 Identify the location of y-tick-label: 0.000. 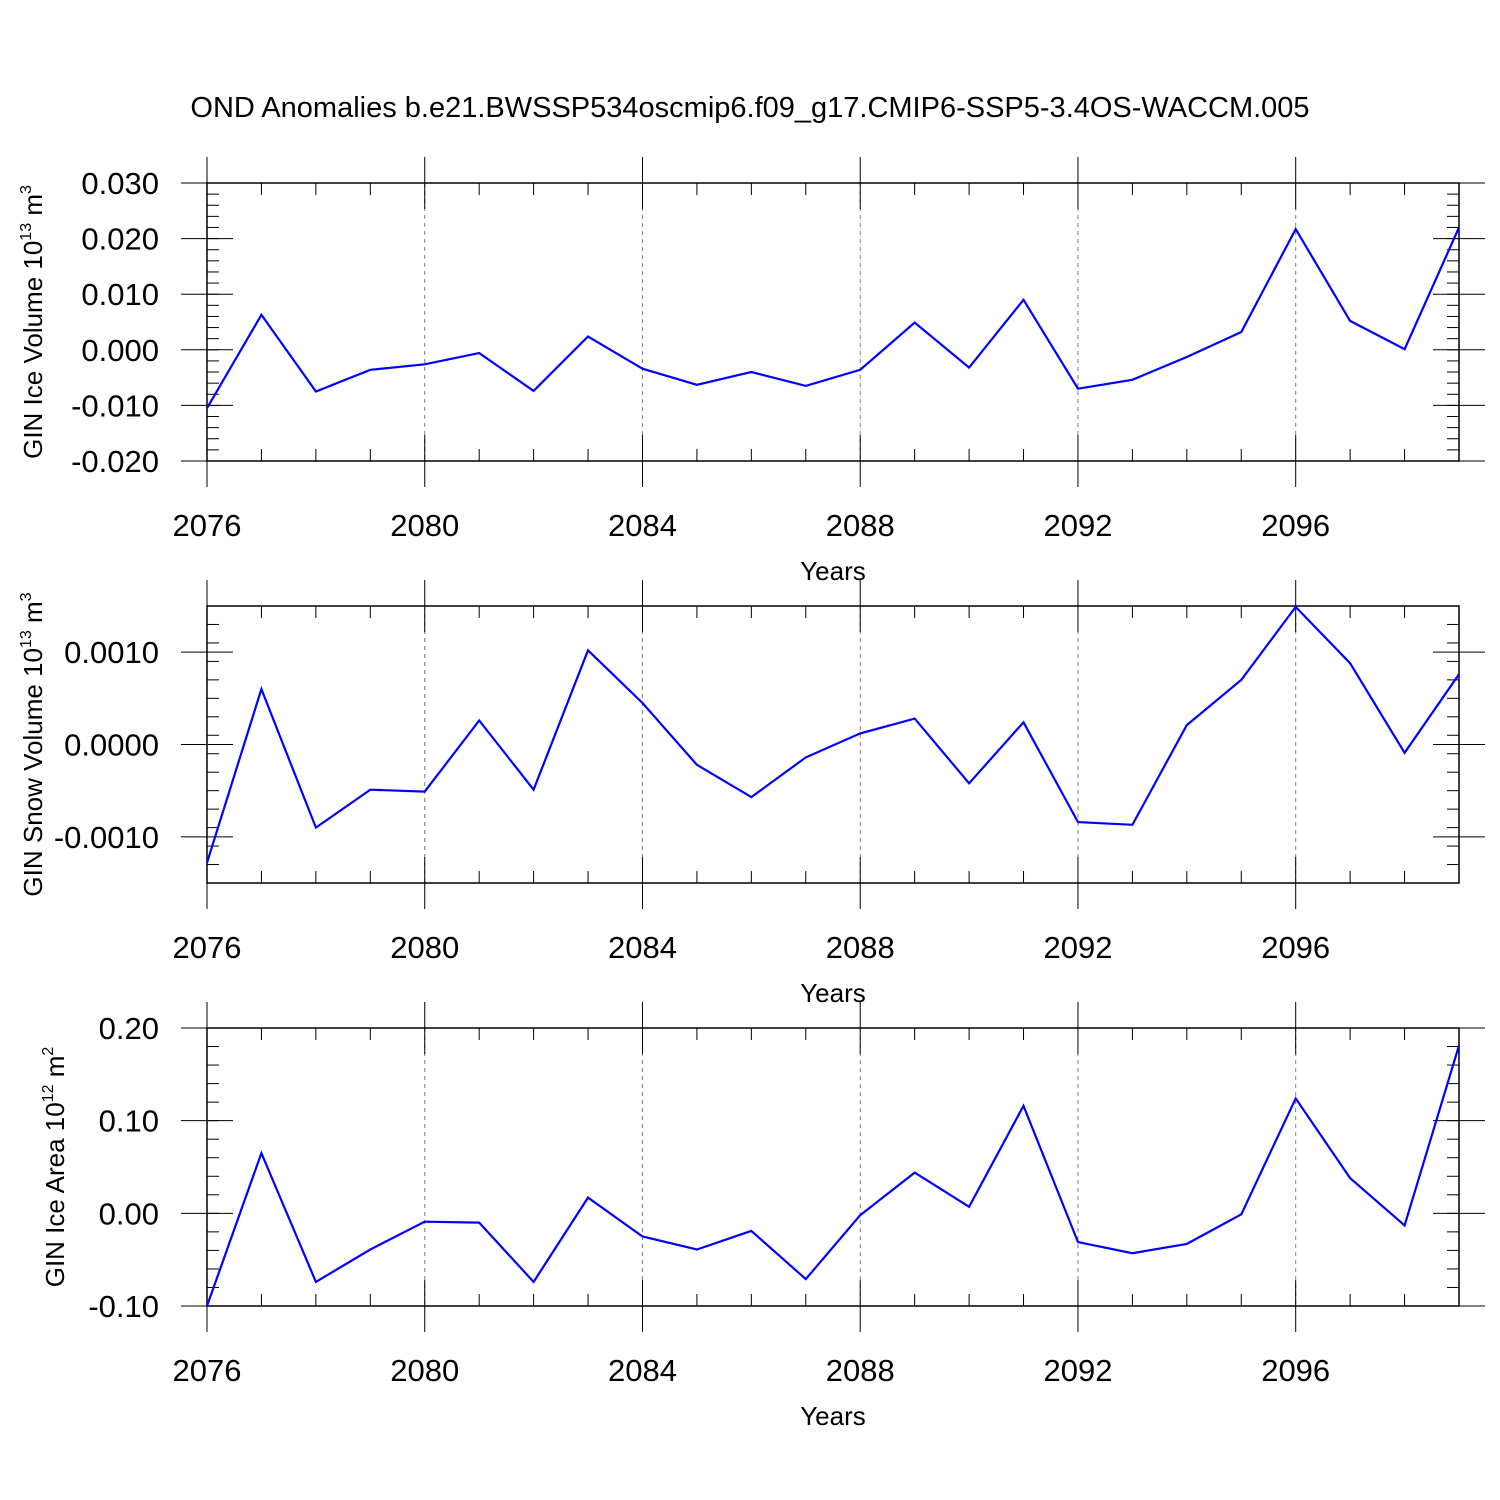
(120, 350).